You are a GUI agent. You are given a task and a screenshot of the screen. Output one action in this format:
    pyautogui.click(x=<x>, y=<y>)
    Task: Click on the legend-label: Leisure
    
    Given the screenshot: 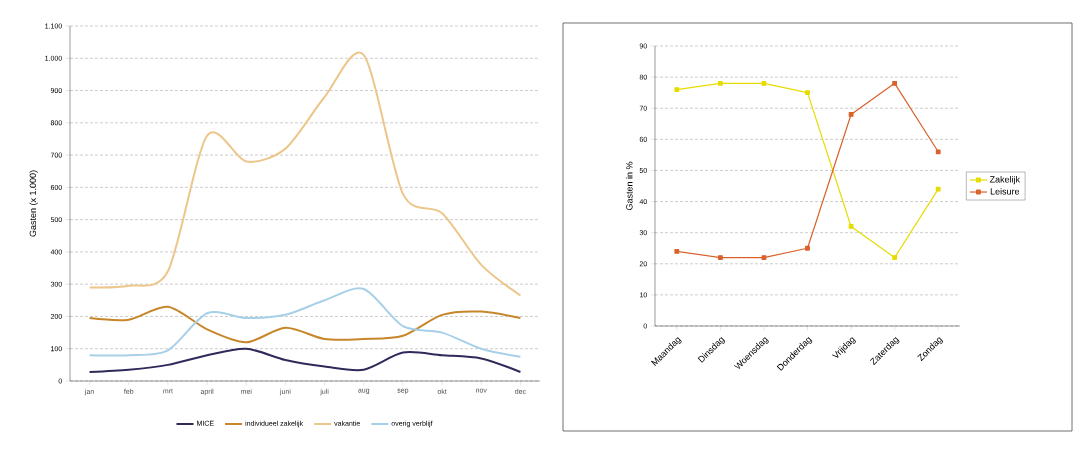 What is the action you would take?
    pyautogui.click(x=1005, y=191)
    